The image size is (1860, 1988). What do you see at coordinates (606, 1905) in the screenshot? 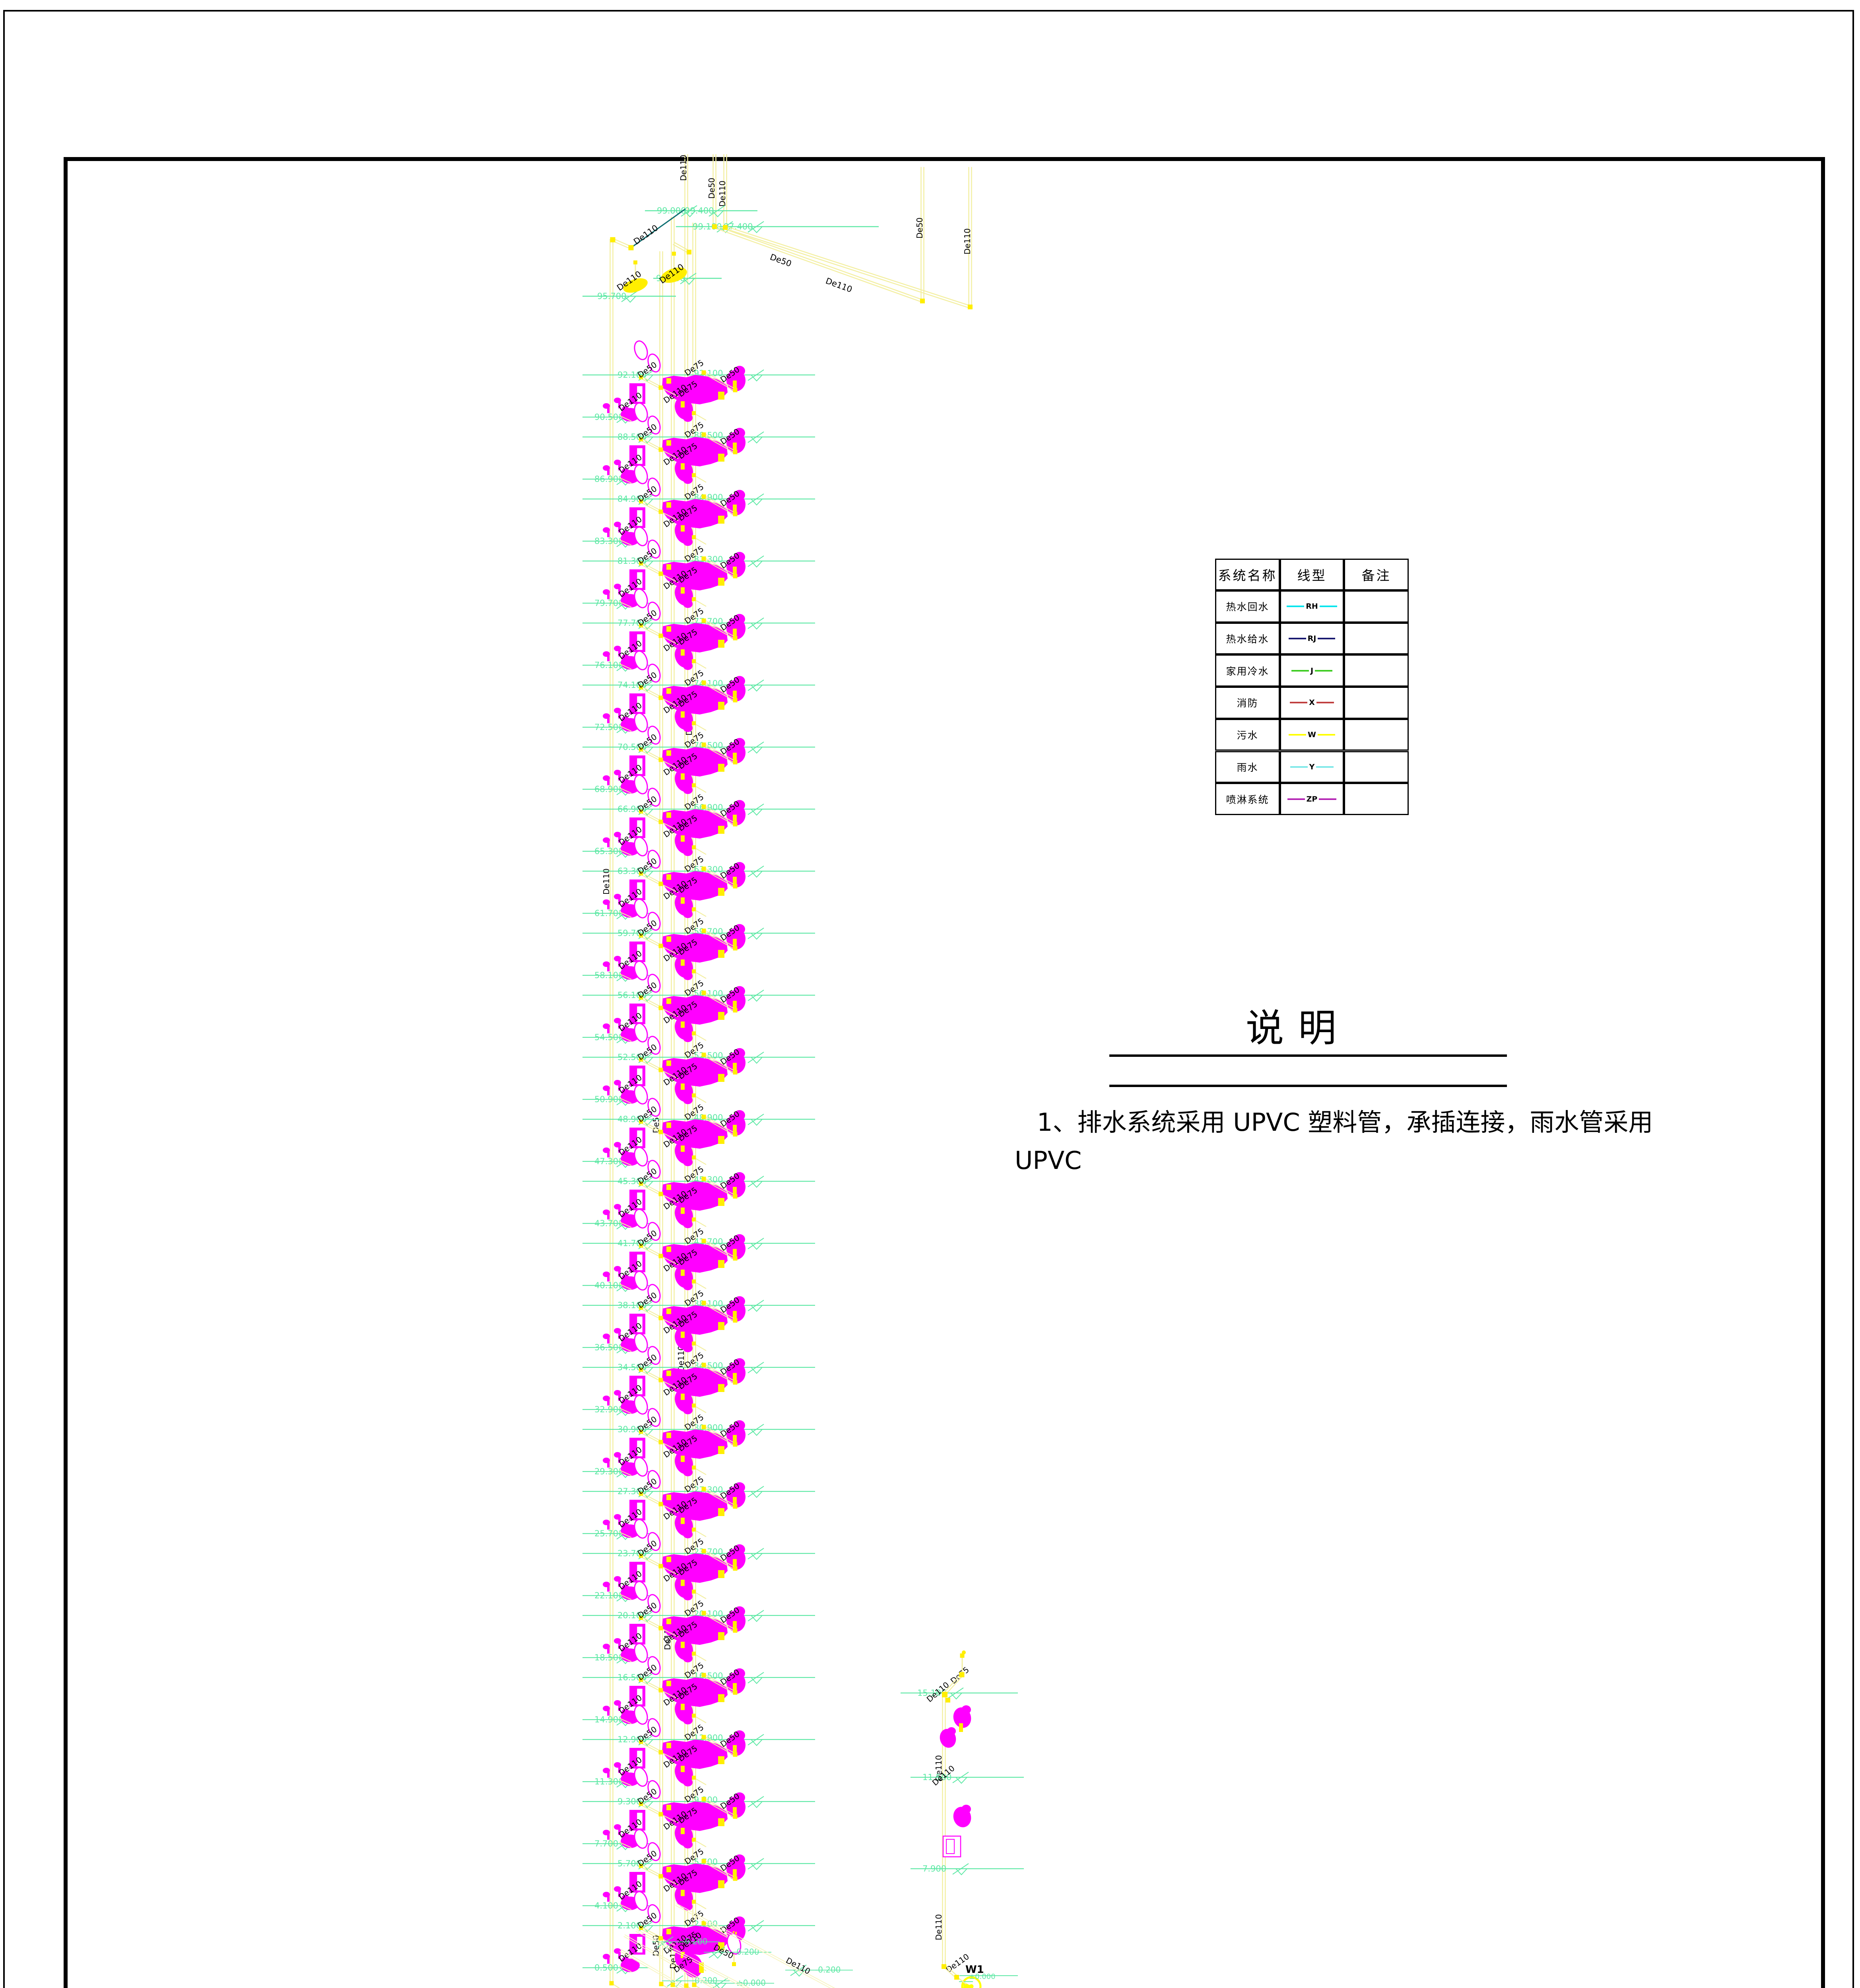
I see `elevation-label: 4.100` at bounding box center [606, 1905].